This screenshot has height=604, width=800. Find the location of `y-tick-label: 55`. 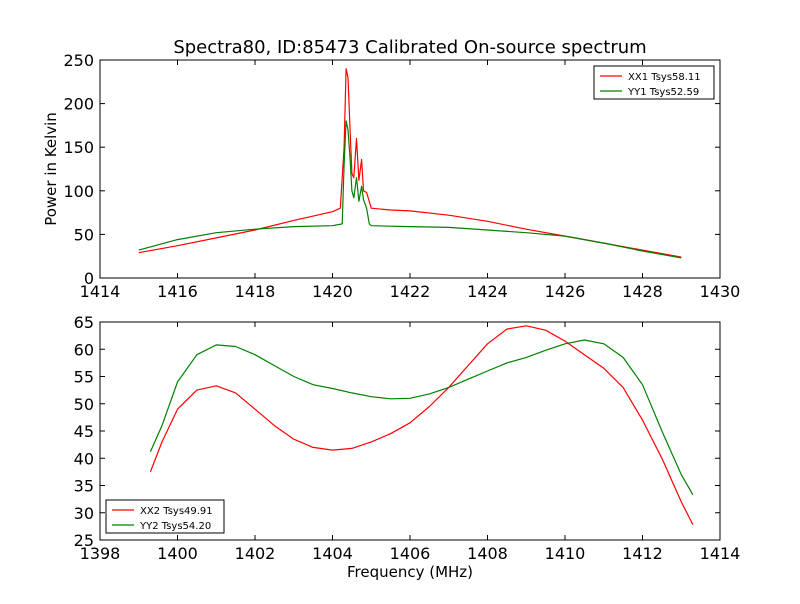

y-tick-label: 55 is located at coordinates (84, 377).